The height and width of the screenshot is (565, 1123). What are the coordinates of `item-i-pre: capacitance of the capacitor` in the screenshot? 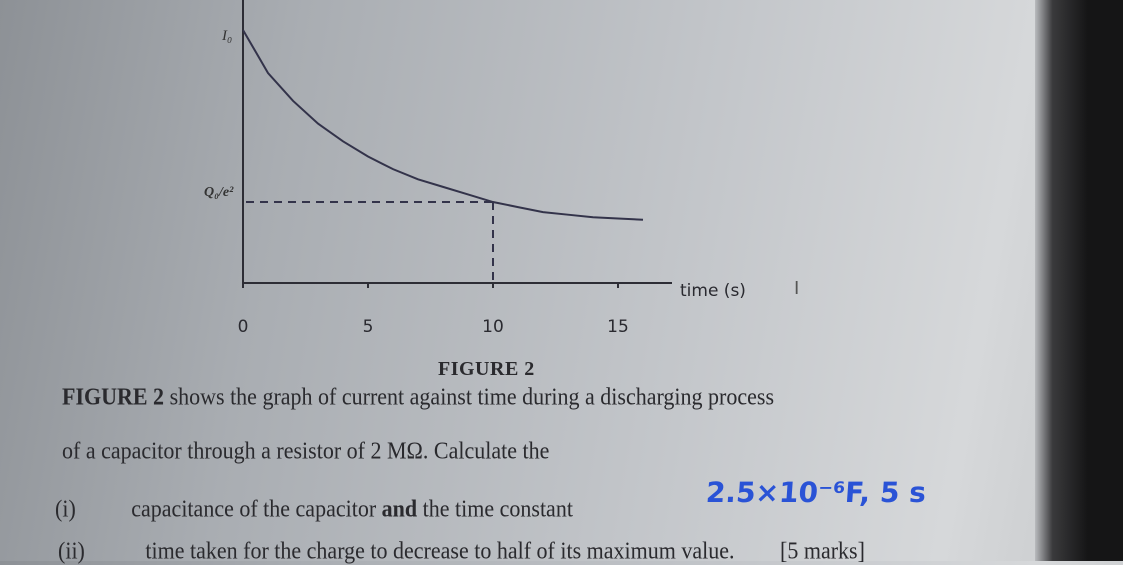 It's located at (256, 508).